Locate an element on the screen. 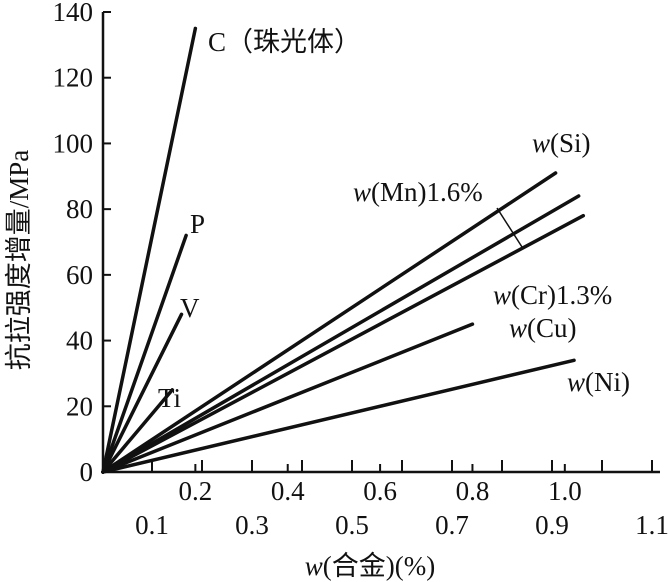 The height and width of the screenshot is (582, 669). v-line is located at coordinates (142, 393).